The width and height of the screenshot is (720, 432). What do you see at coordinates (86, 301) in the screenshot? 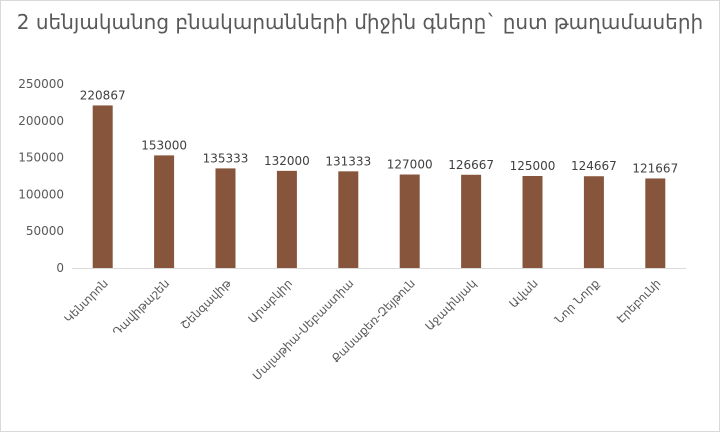
I see `x-tick-label: Կենտրոն` at bounding box center [86, 301].